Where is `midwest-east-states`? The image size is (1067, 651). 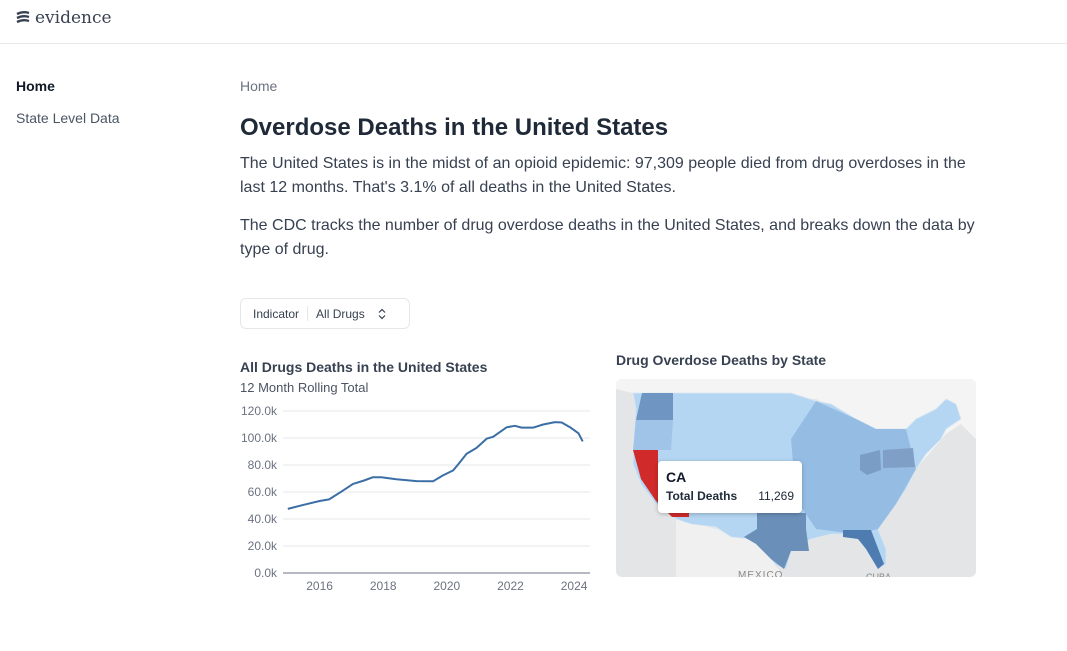
midwest-east-states is located at coordinates (853, 467).